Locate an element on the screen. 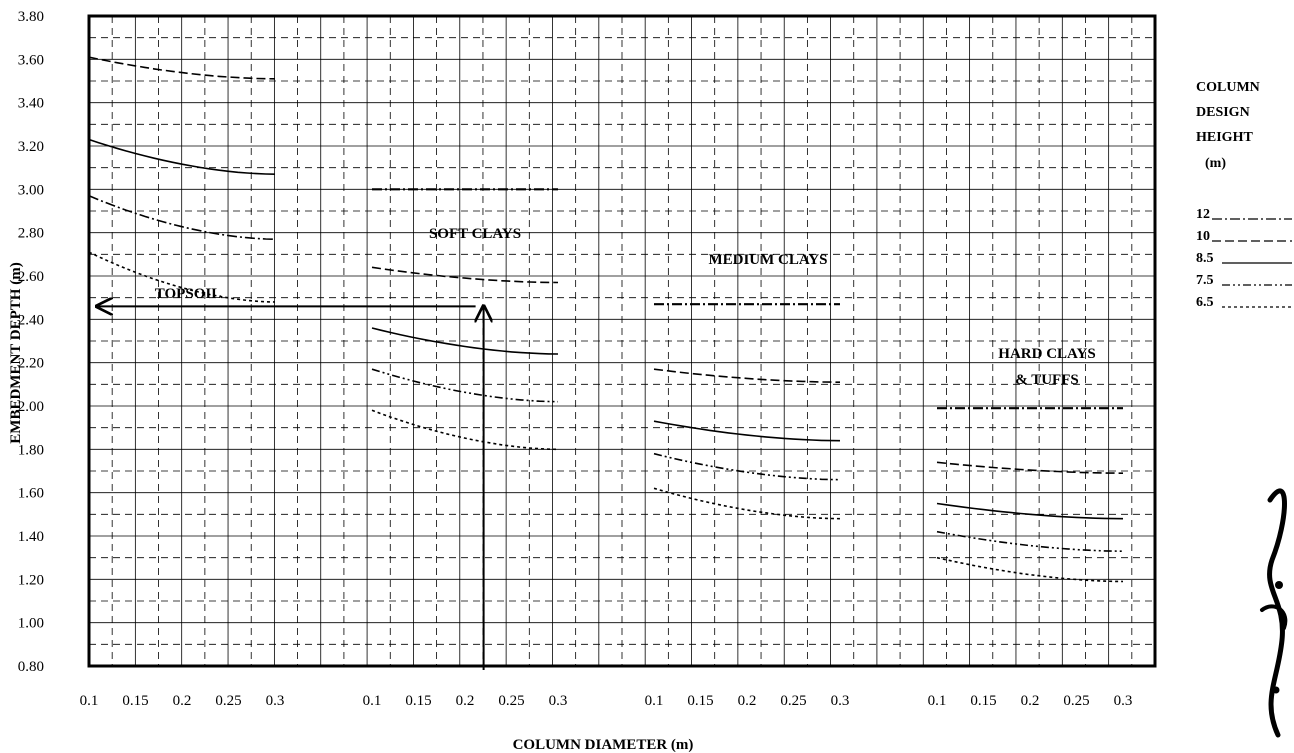 This screenshot has width=1294, height=753. legend-label: 6.5 is located at coordinates (1205, 302).